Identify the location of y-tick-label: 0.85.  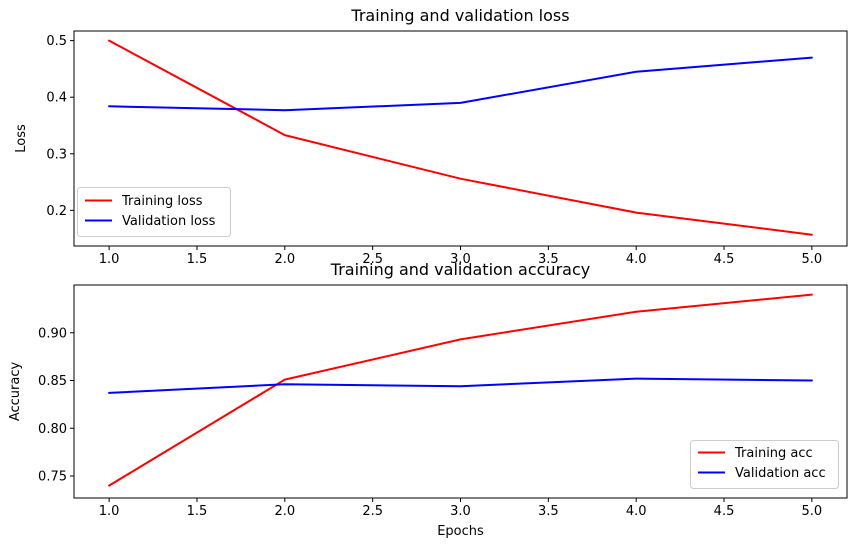
(52, 381).